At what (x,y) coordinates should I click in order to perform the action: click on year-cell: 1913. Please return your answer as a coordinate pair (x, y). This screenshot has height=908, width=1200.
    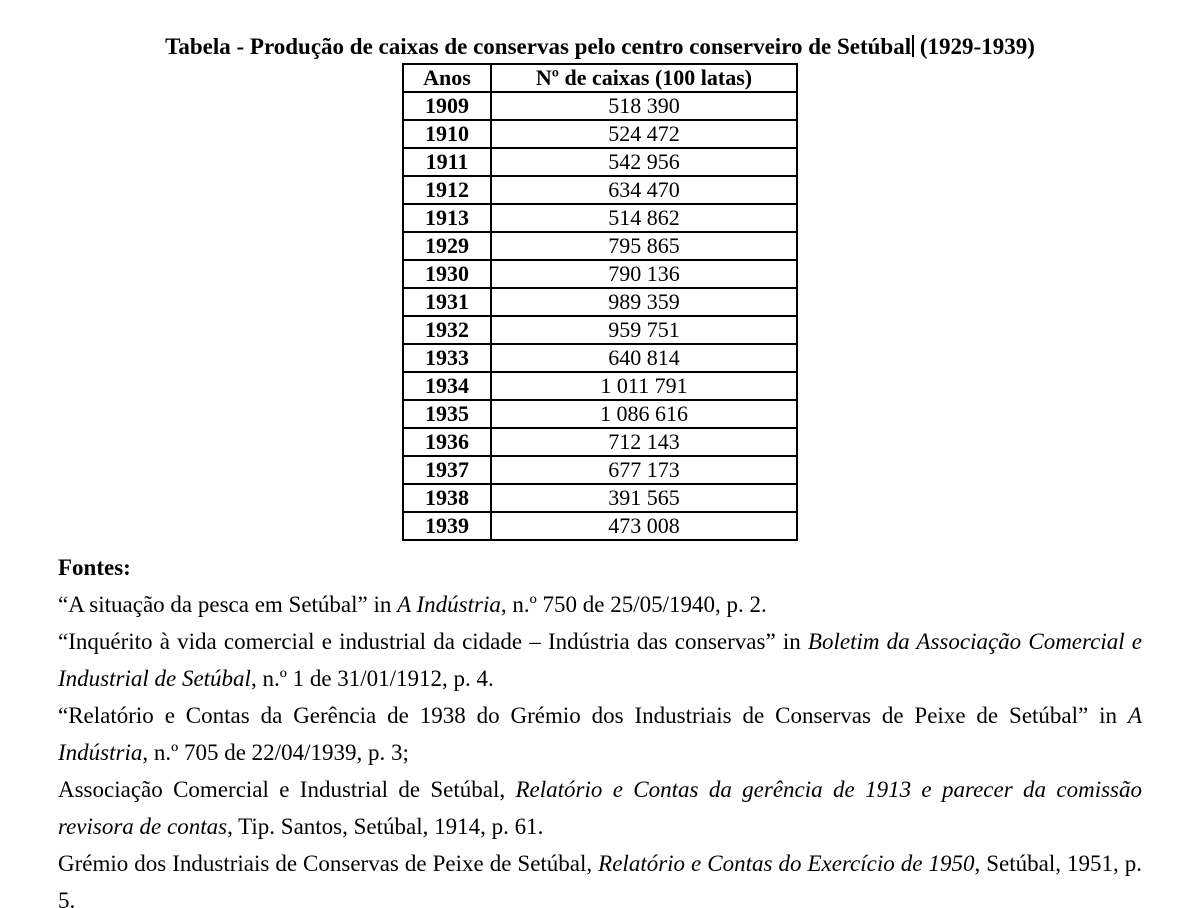
    Looking at the image, I should click on (447, 218).